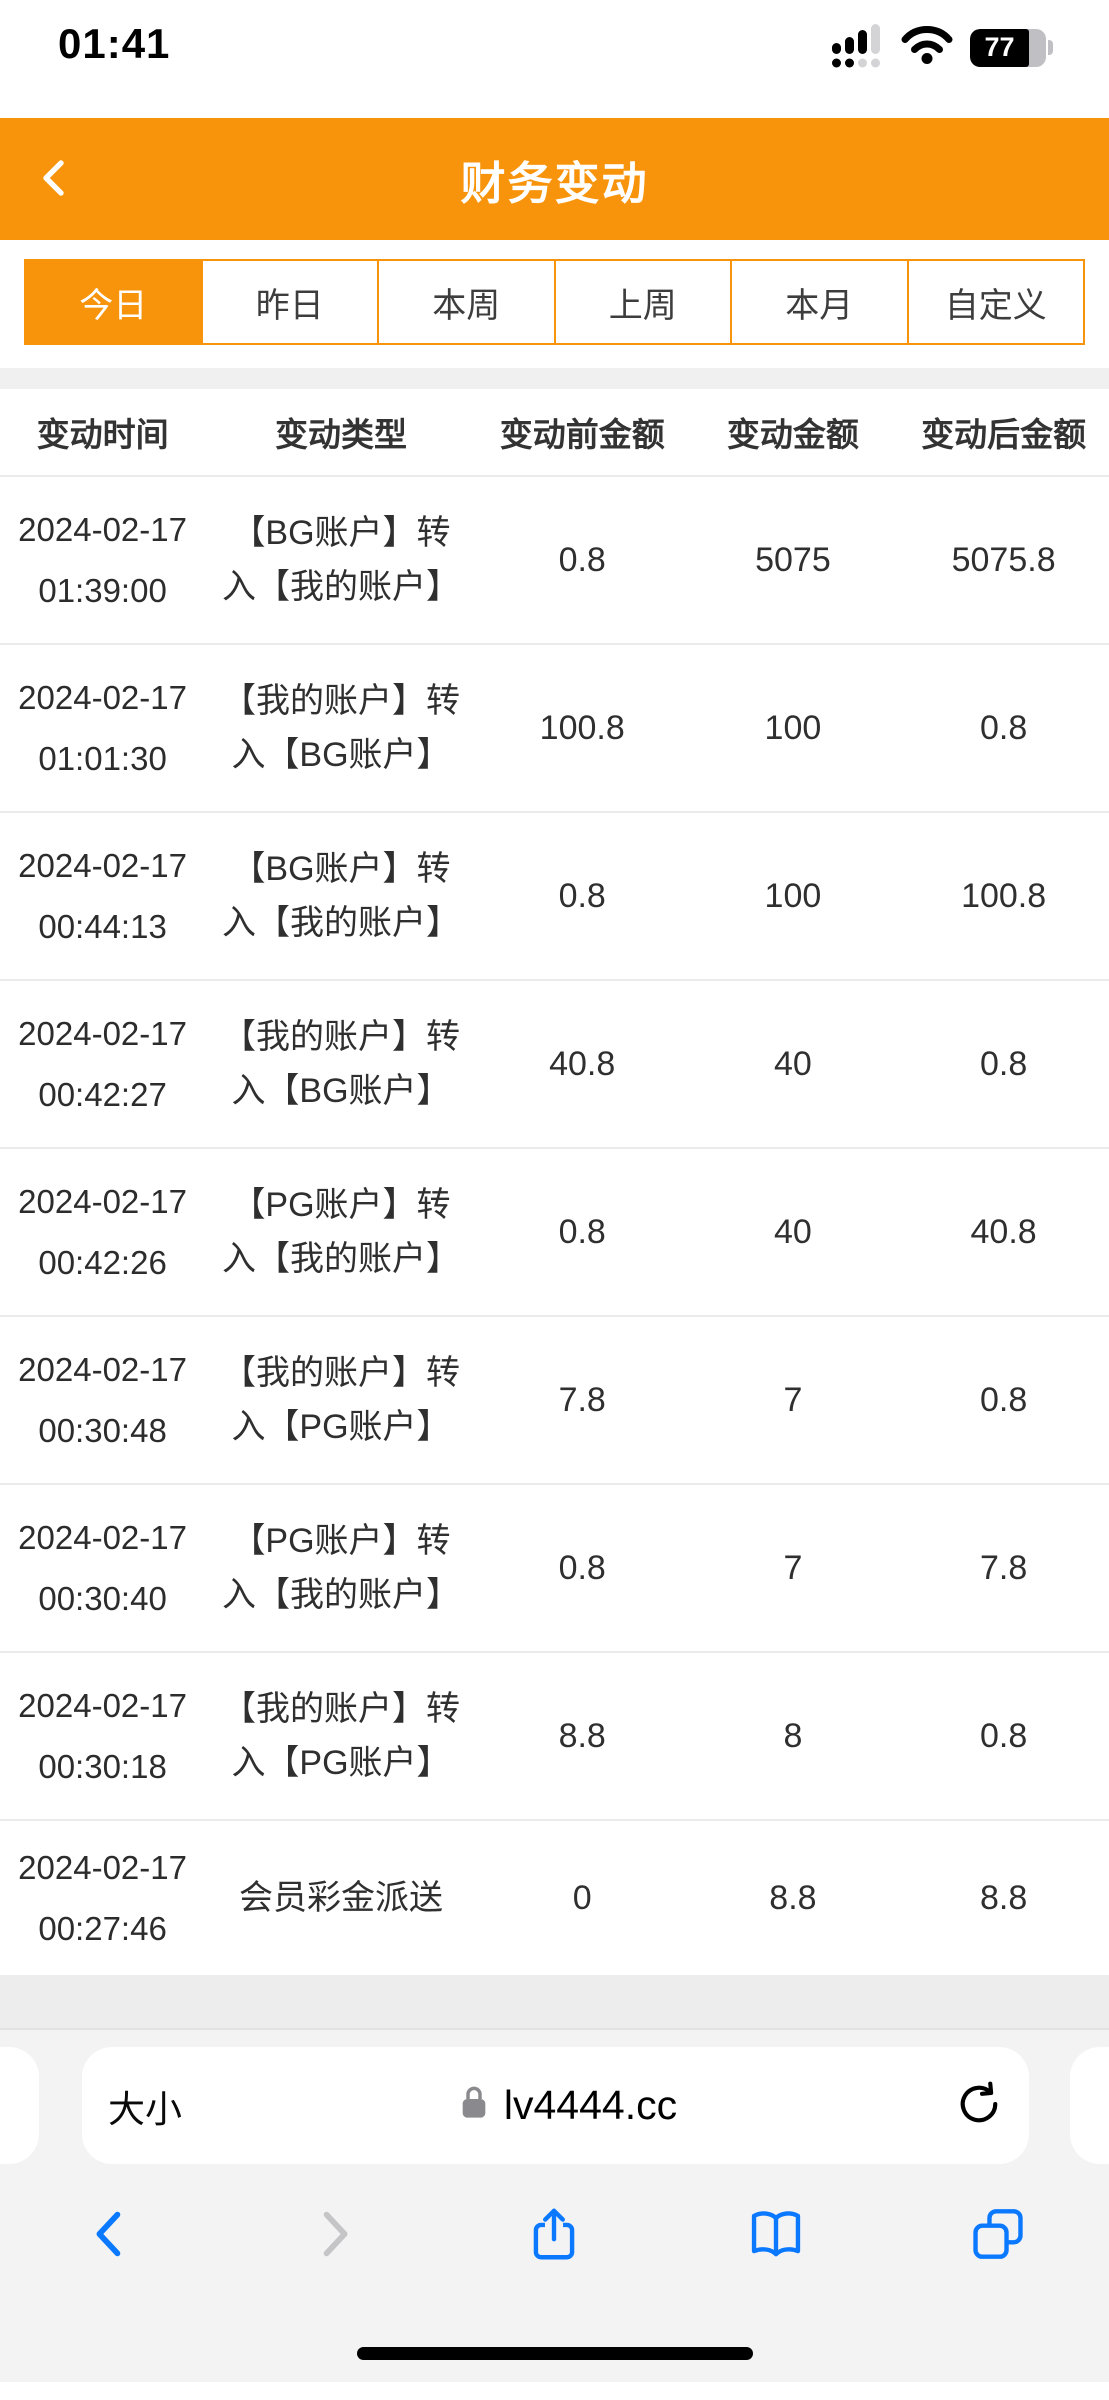 The height and width of the screenshot is (2400, 1109). I want to click on change-time: 01:39:00, so click(102, 590).